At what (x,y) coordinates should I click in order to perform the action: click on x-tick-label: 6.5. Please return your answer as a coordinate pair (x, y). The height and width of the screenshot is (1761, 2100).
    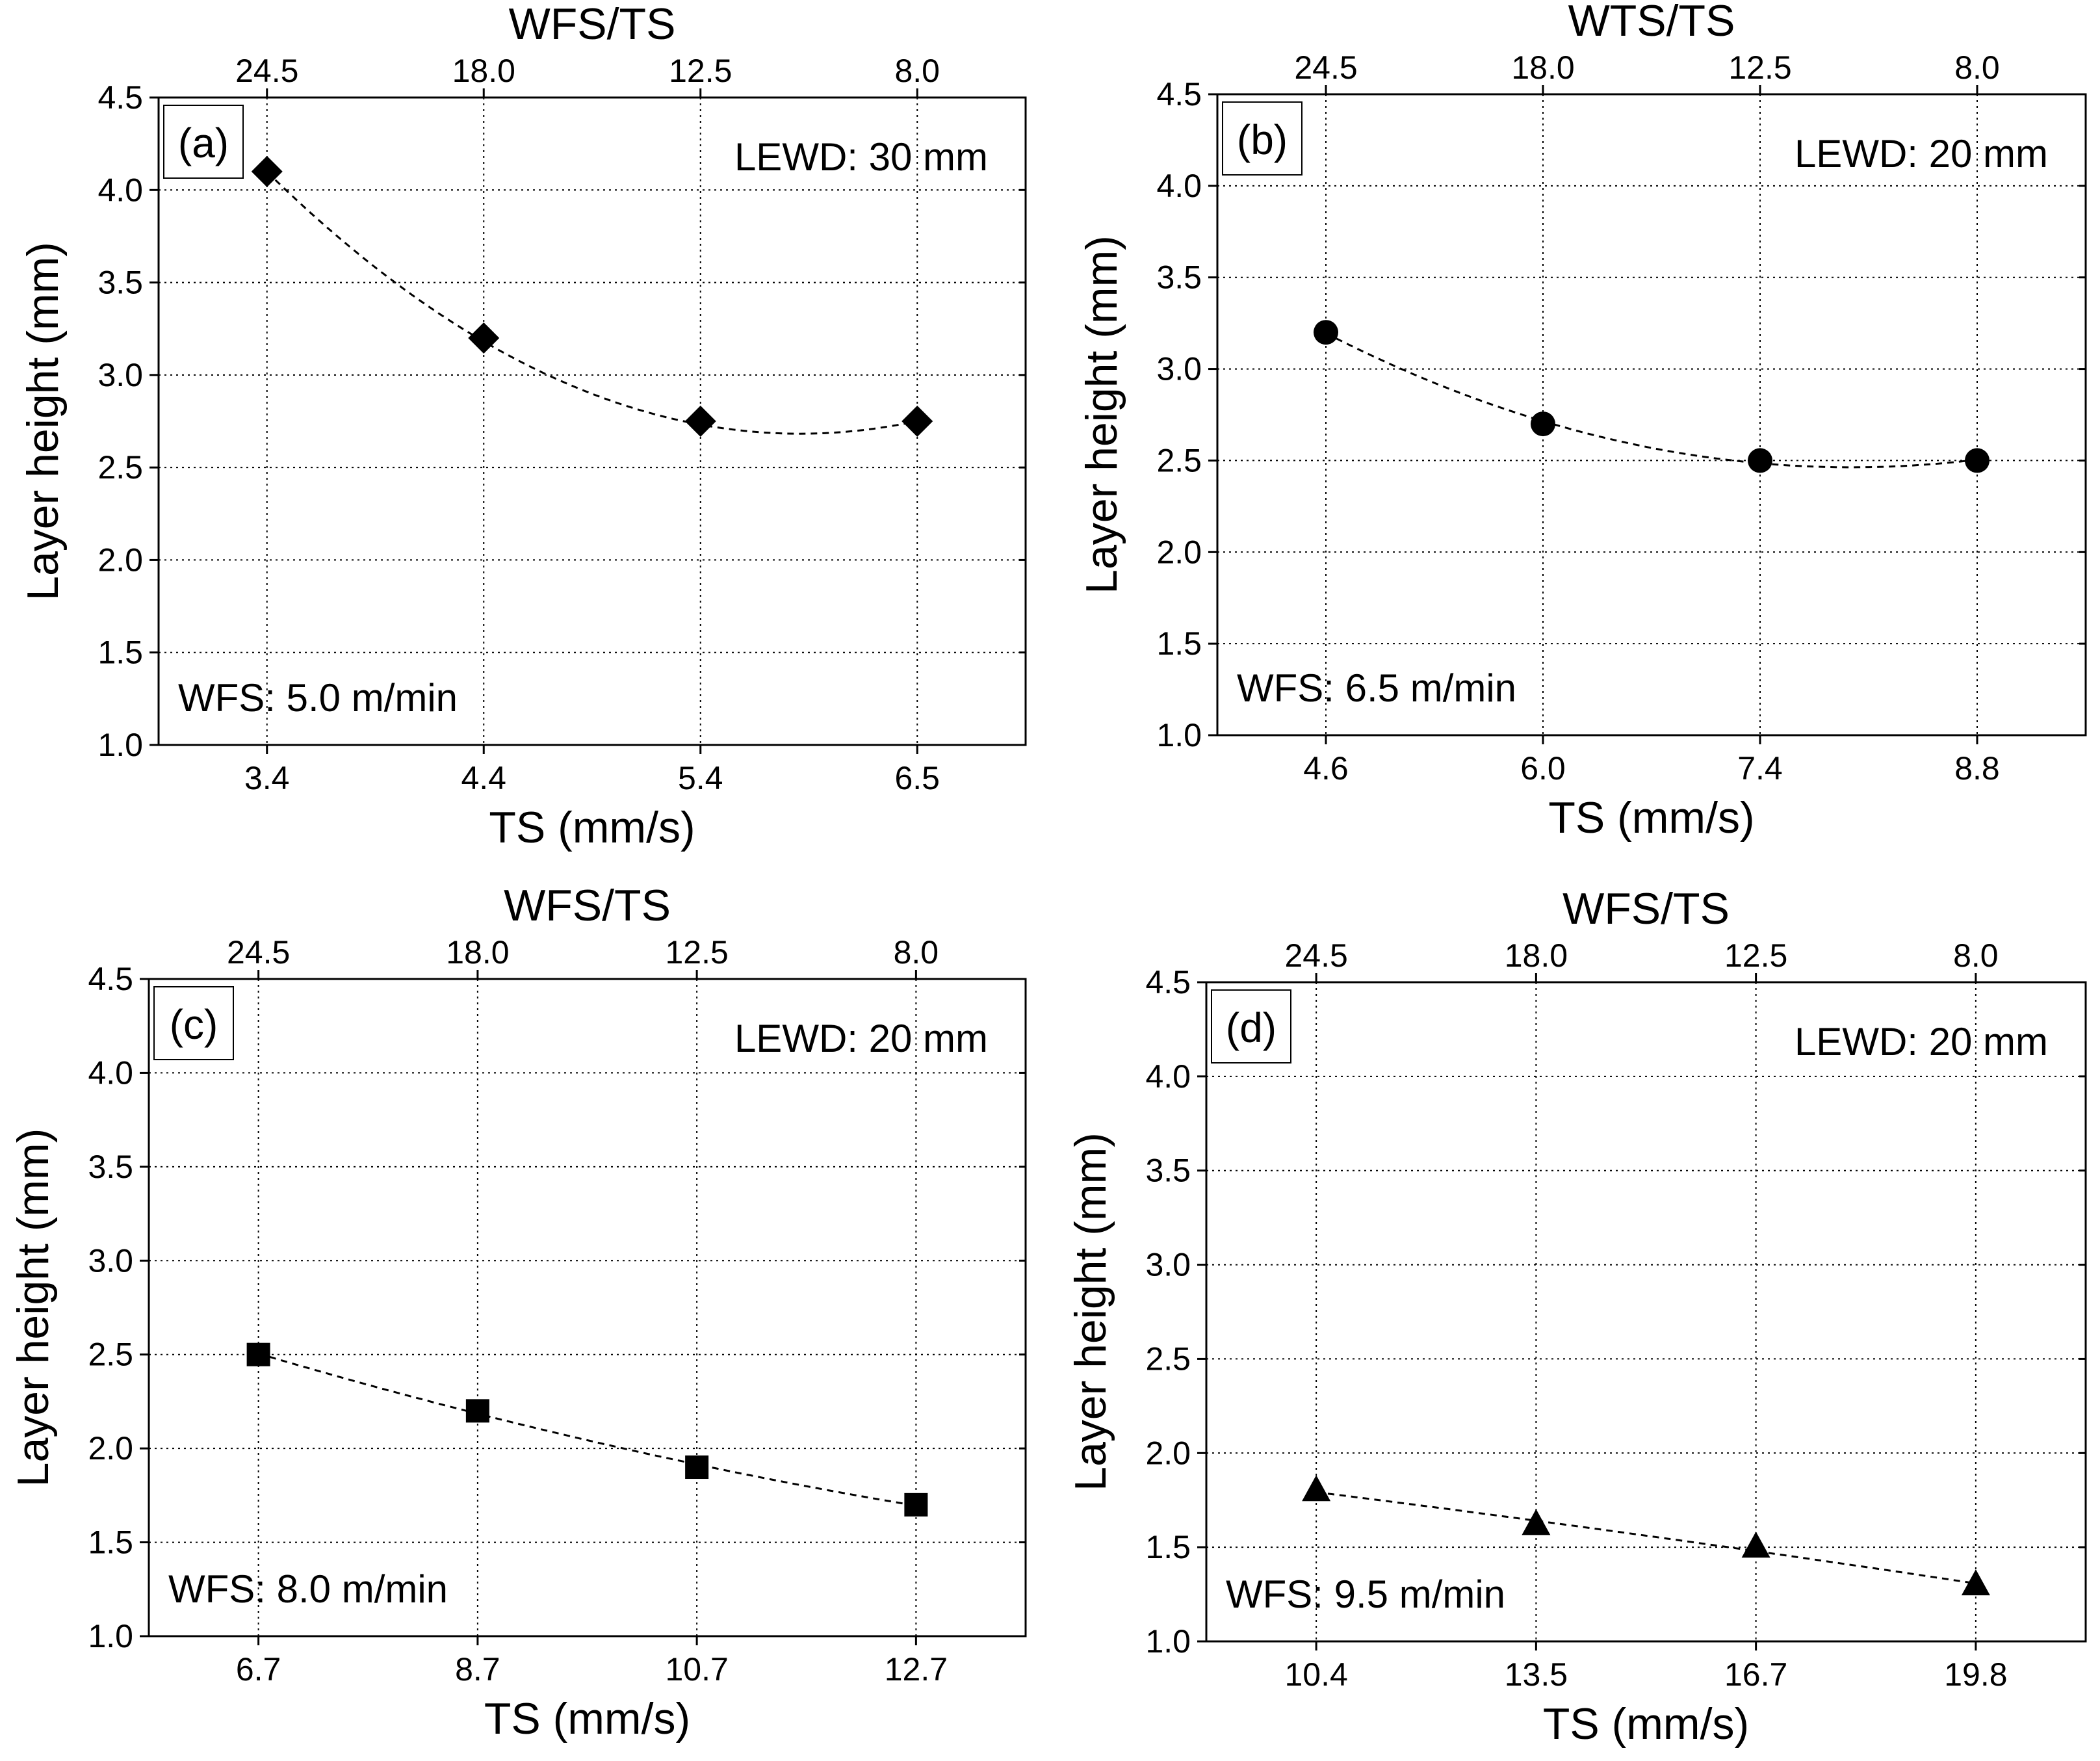
    Looking at the image, I should click on (917, 778).